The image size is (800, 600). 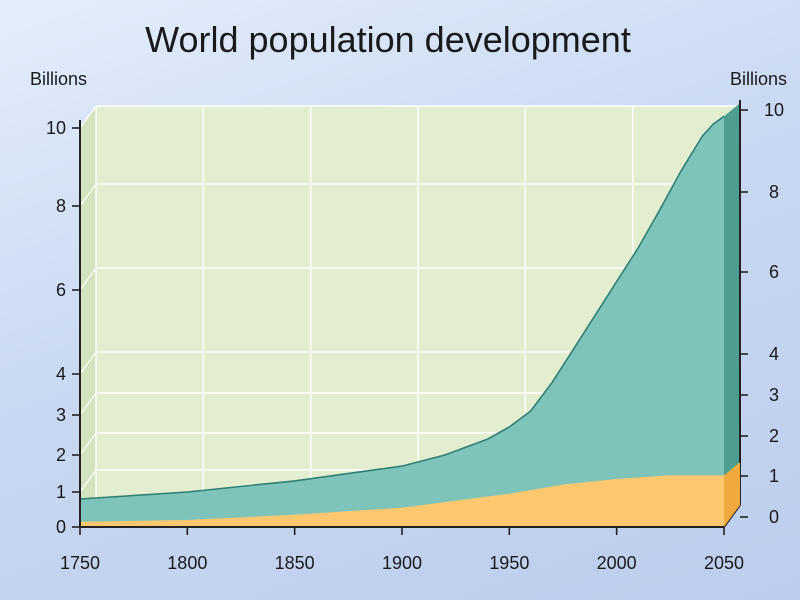 I want to click on x-tick-label: 1850, so click(x=295, y=563).